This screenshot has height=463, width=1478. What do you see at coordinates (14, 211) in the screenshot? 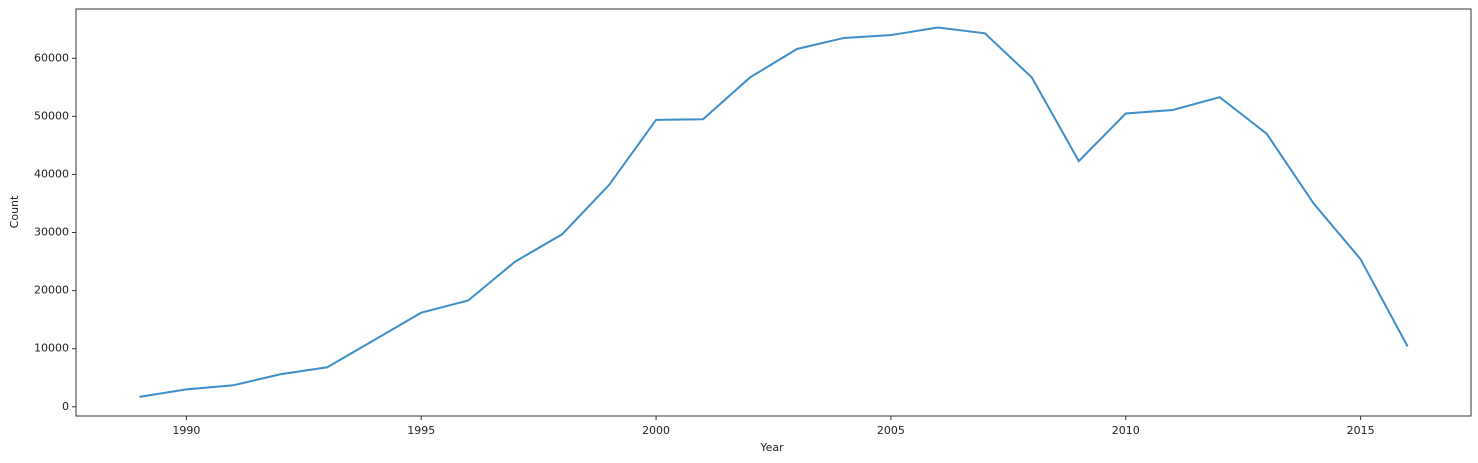
I see `y-axis-label: Count` at bounding box center [14, 211].